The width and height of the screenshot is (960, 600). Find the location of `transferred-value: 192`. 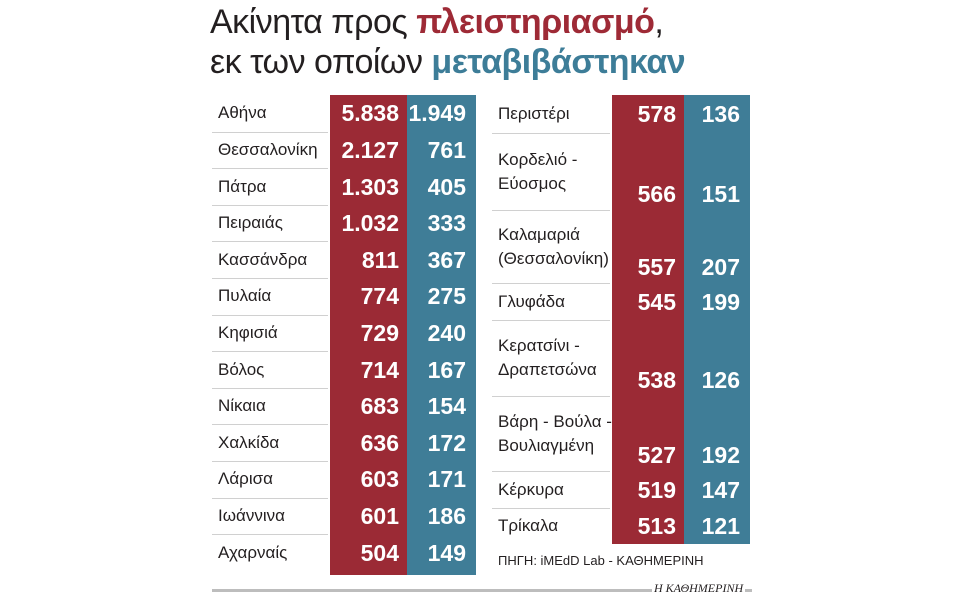

transferred-value: 192 is located at coordinates (720, 455).